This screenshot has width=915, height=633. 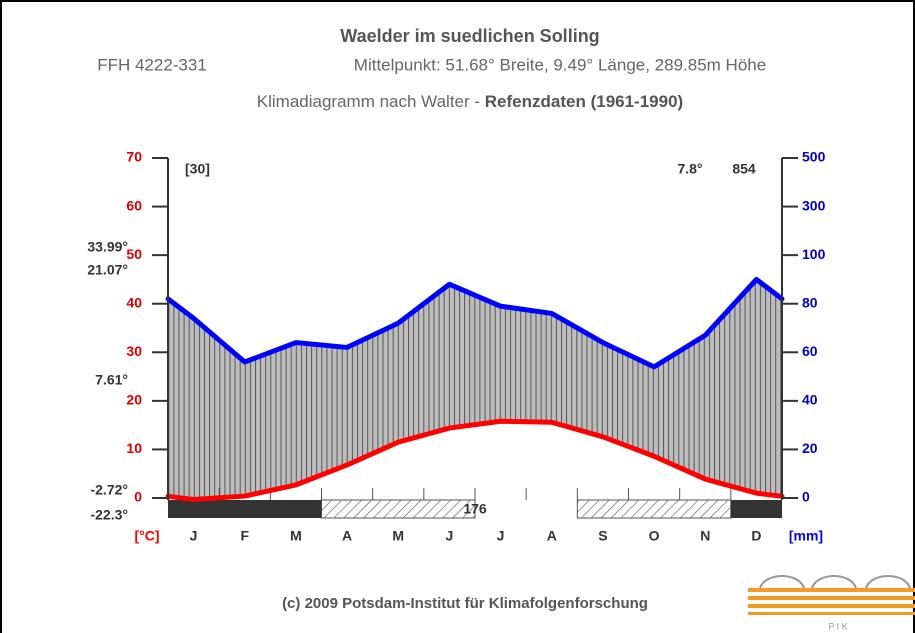 I want to click on x-tick-label: O, so click(x=654, y=536).